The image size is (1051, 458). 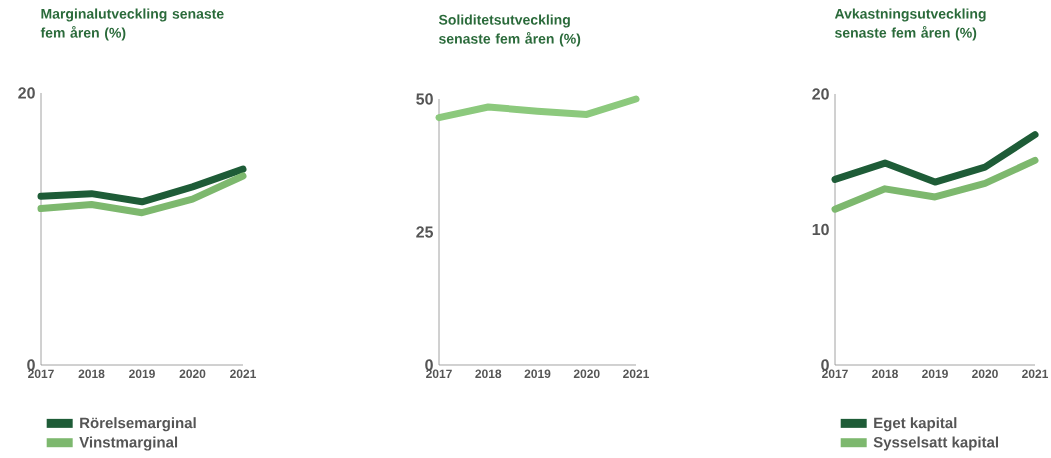 What do you see at coordinates (425, 232) in the screenshot?
I see `y-tick-label: 25` at bounding box center [425, 232].